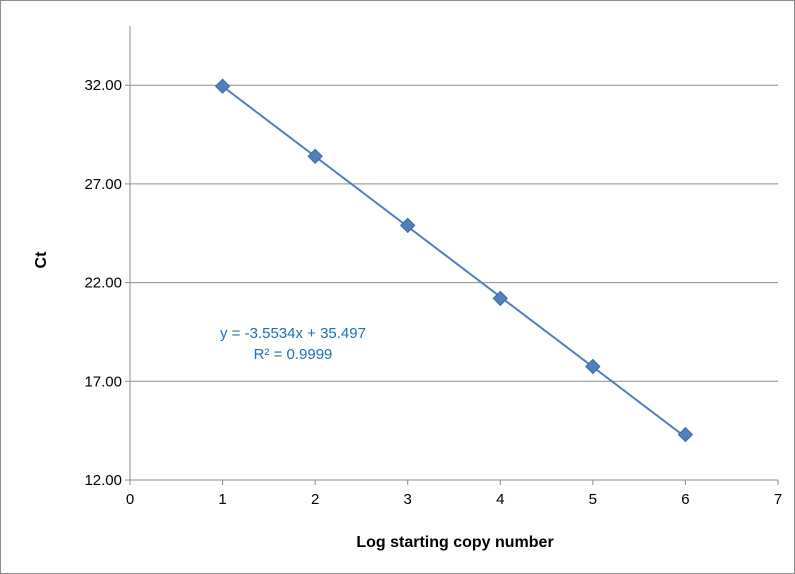 Image resolution: width=795 pixels, height=574 pixels. I want to click on y-axis-ticks: 12.00 17.00 22.00 27.00 32.00, so click(107, 283).